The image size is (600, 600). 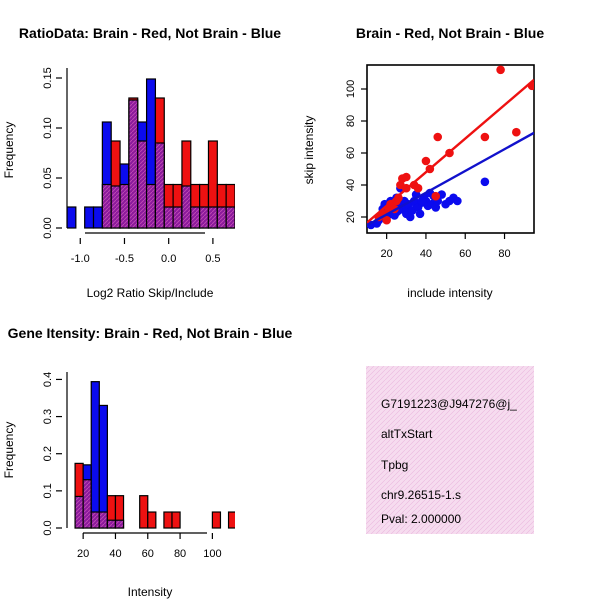 I want to click on info-gene-symbol: Tpbg, so click(x=394, y=465).